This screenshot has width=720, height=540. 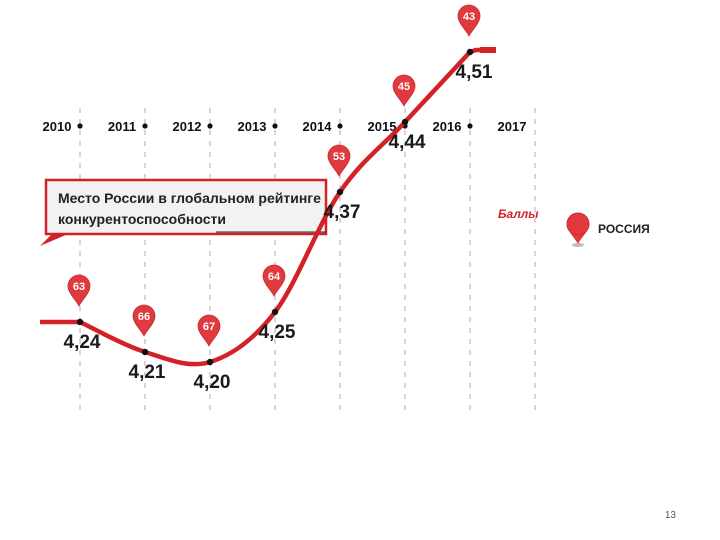 I want to click on score-label-2015: 4,44, so click(x=407, y=142).